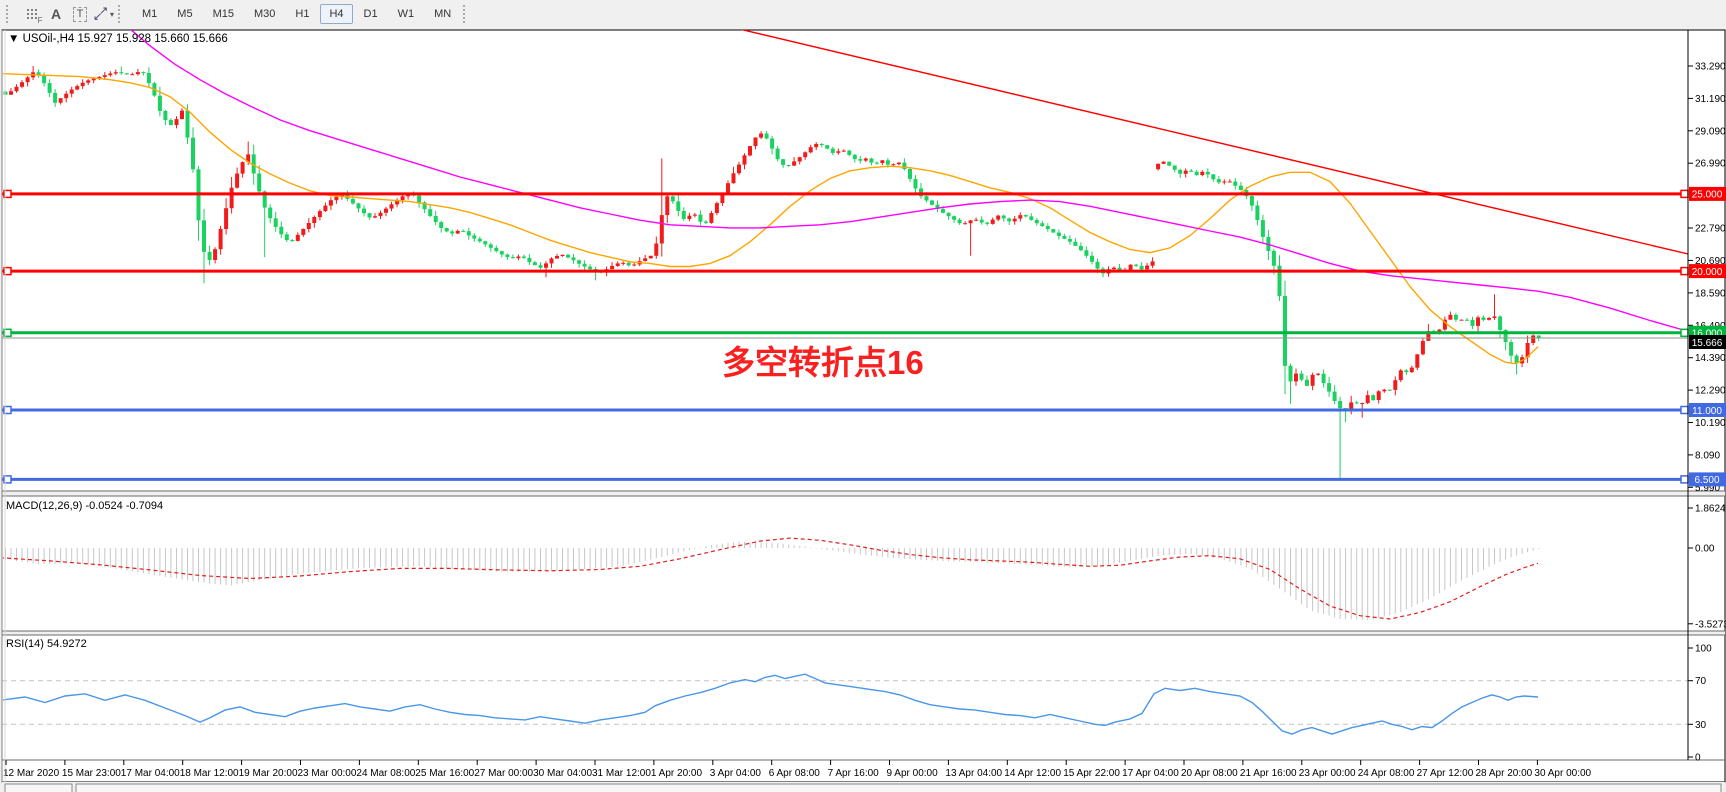 This screenshot has width=1726, height=792. Describe the element at coordinates (268, 773) in the screenshot. I see `time-axis-label: 19 Mar 20:00` at that location.